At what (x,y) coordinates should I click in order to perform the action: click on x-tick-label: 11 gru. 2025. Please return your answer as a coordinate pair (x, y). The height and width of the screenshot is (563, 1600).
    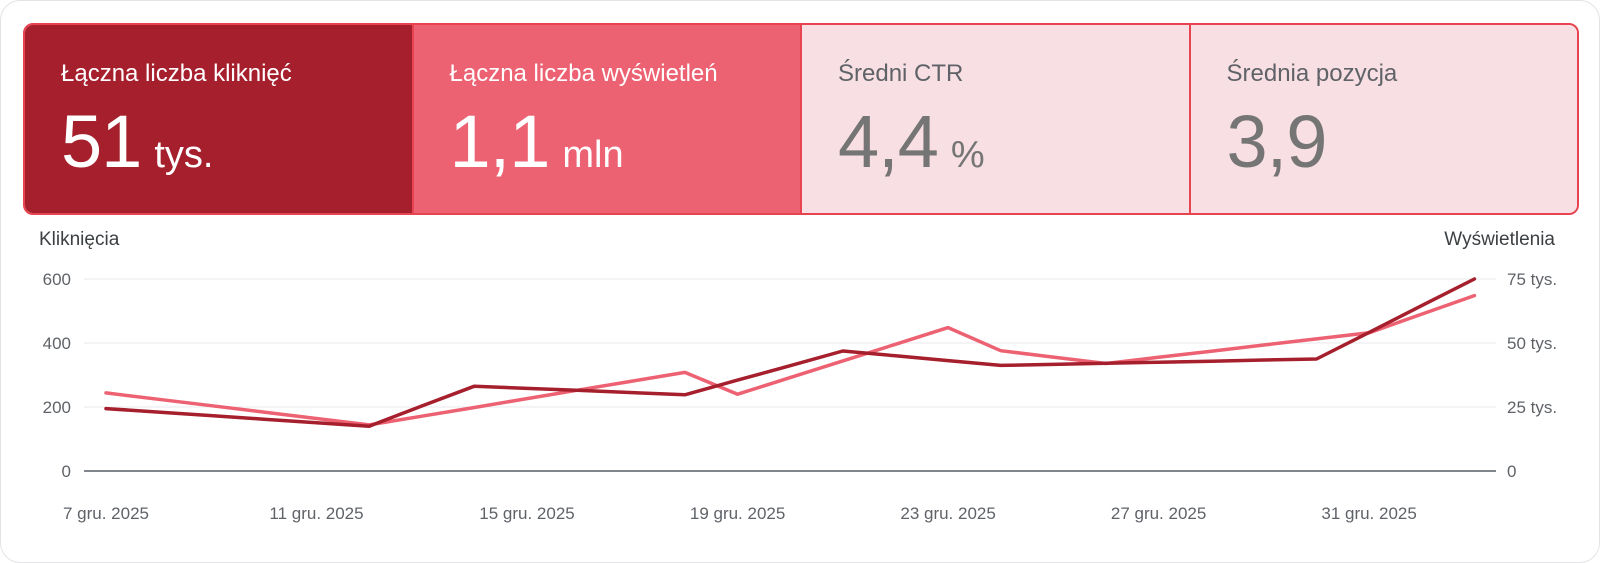
    Looking at the image, I should click on (316, 513).